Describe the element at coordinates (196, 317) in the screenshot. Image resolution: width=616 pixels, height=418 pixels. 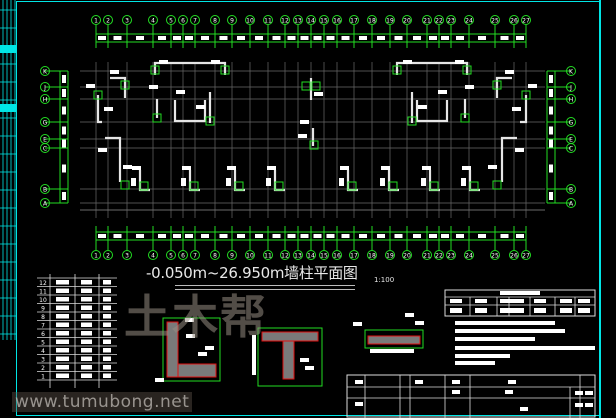
I see `watermark-logo: 土木帮` at that location.